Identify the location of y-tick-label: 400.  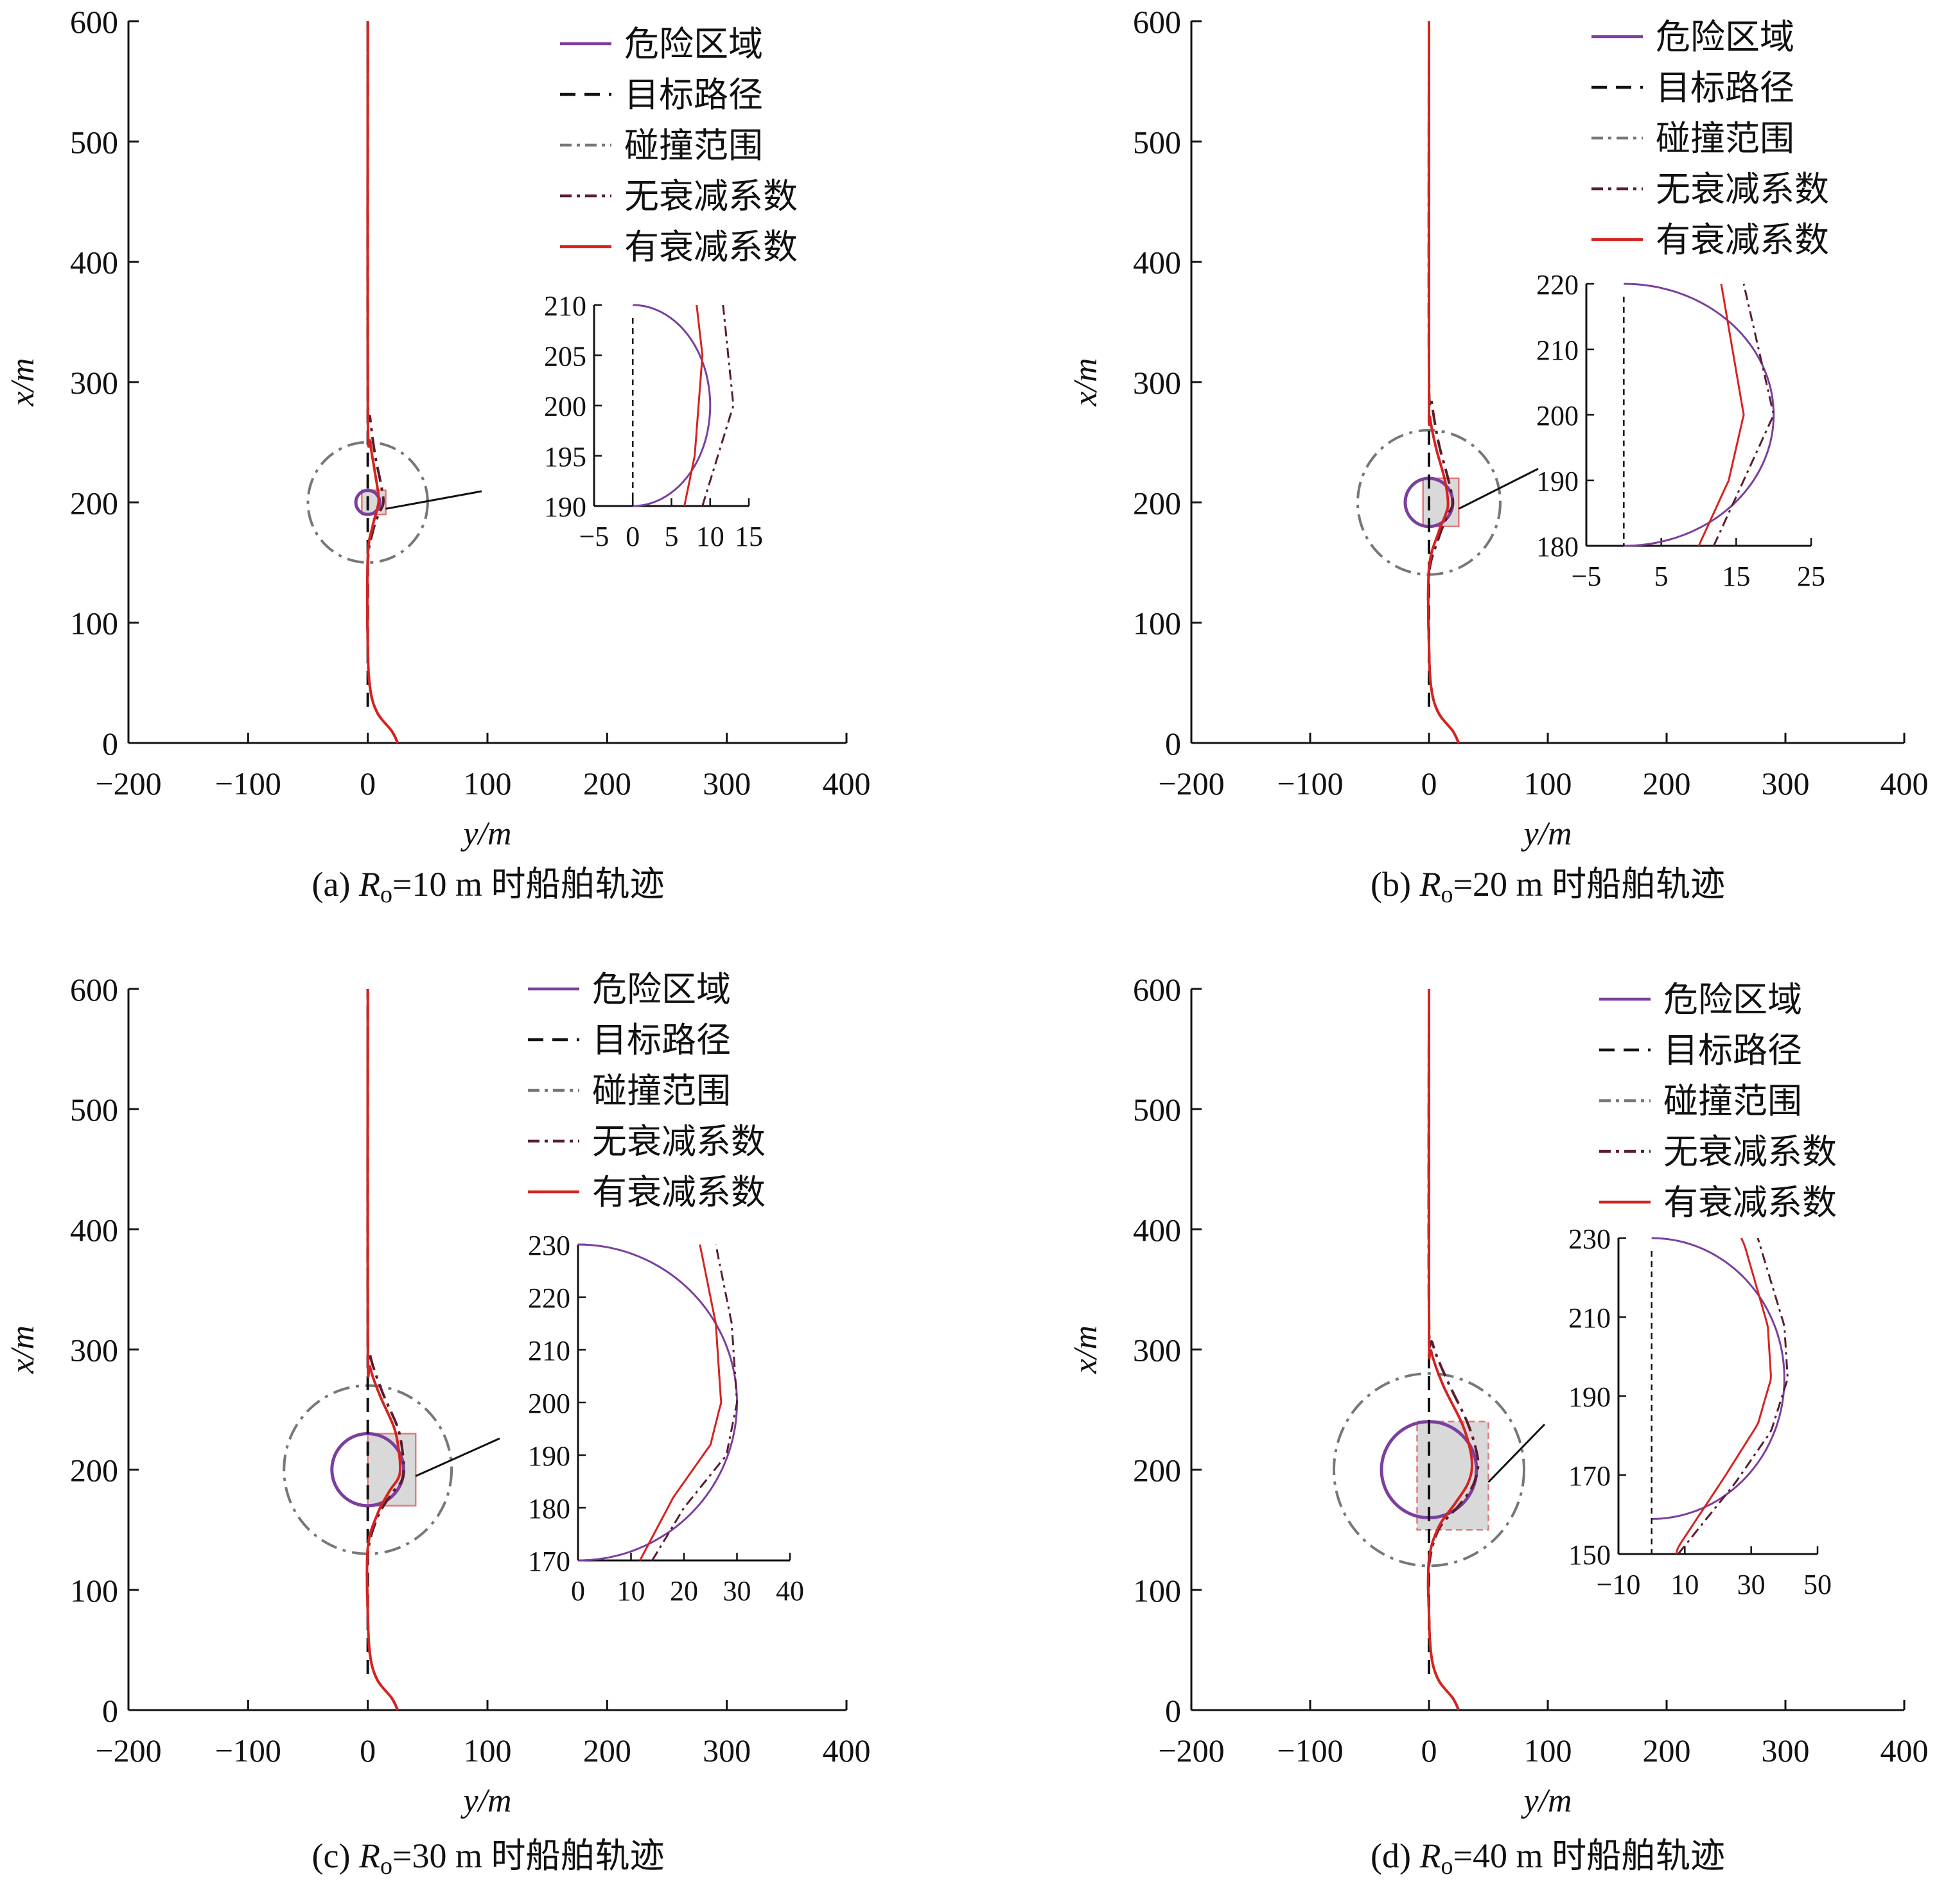
(1157, 263).